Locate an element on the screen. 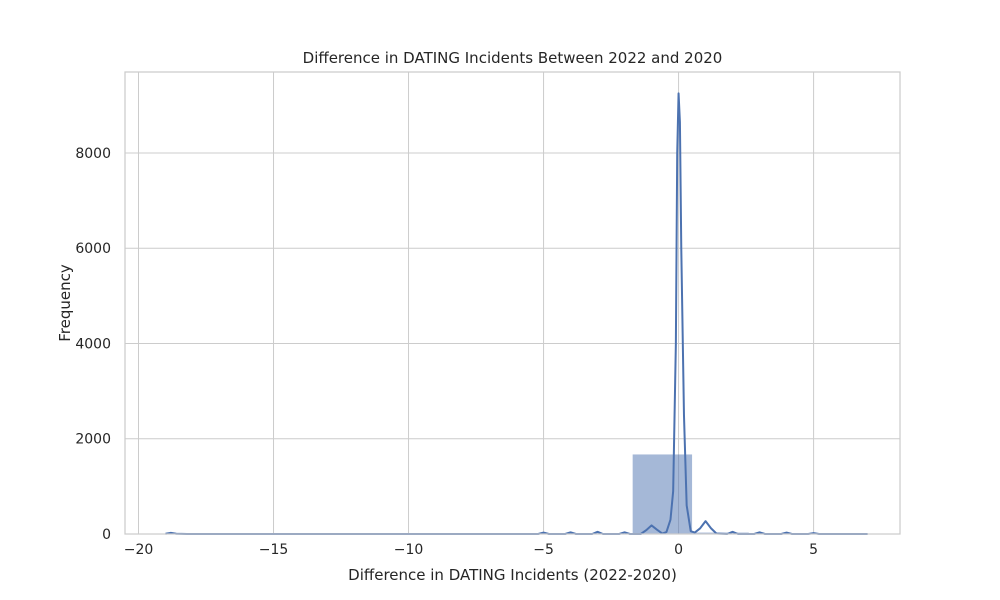 Image resolution: width=1000 pixels, height=600 pixels. y-tick-label: 0 is located at coordinates (106, 535).